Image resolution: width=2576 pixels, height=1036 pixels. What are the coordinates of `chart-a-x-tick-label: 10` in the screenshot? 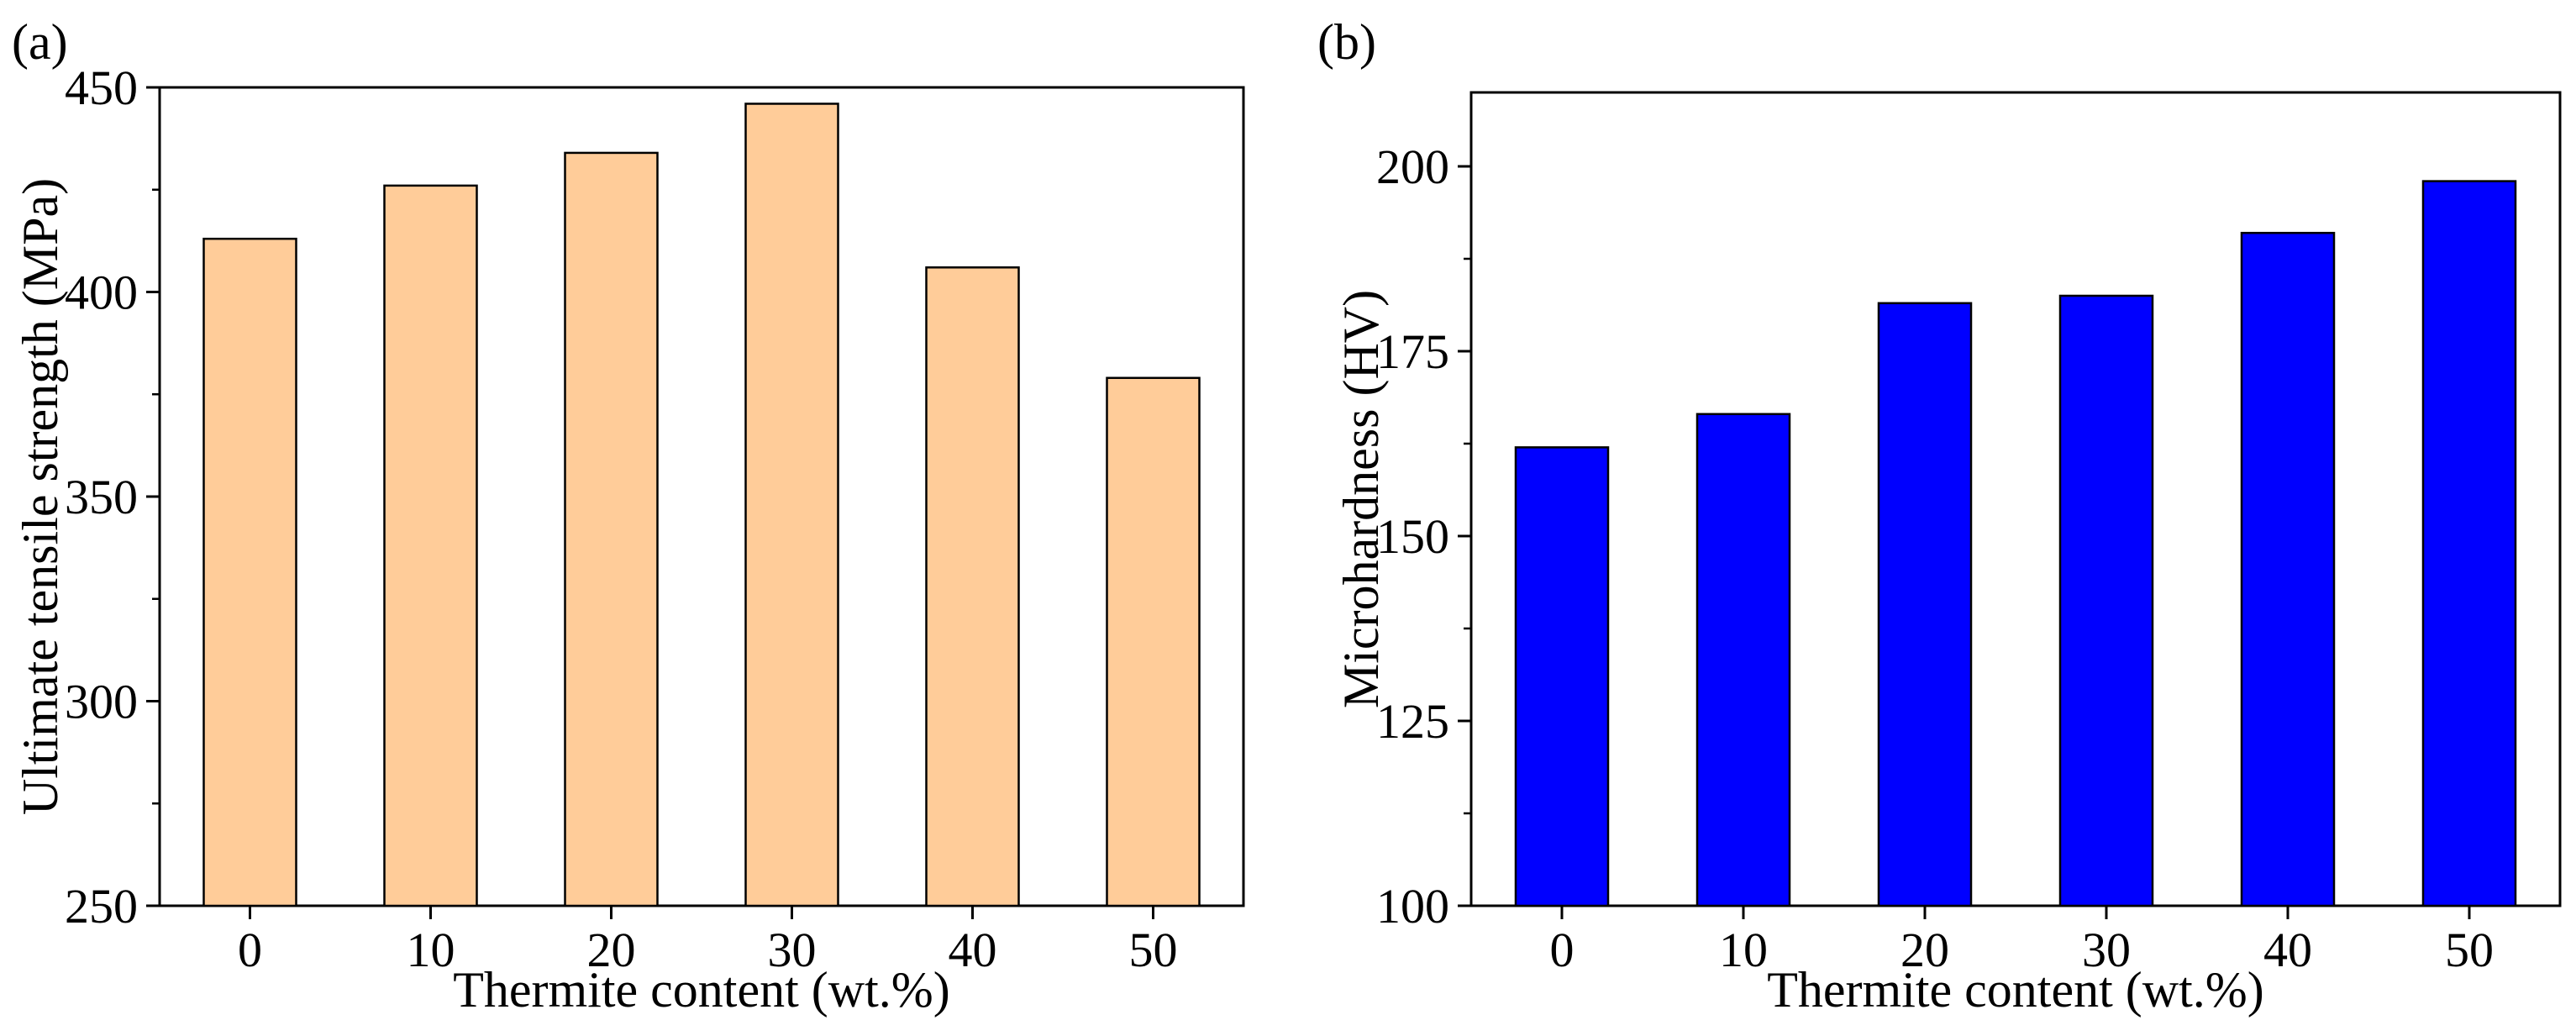 It's located at (431, 950).